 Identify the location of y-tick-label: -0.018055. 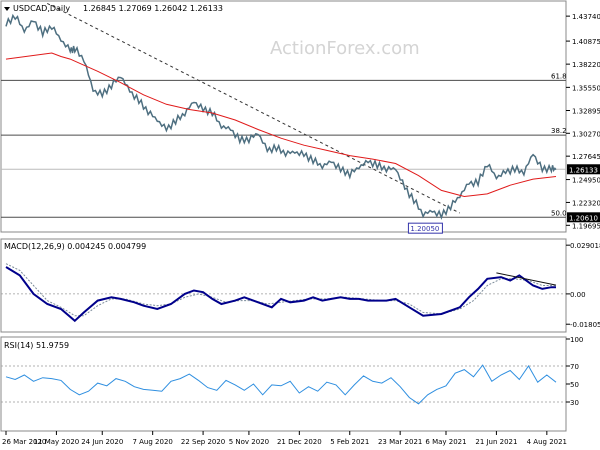
(585, 325).